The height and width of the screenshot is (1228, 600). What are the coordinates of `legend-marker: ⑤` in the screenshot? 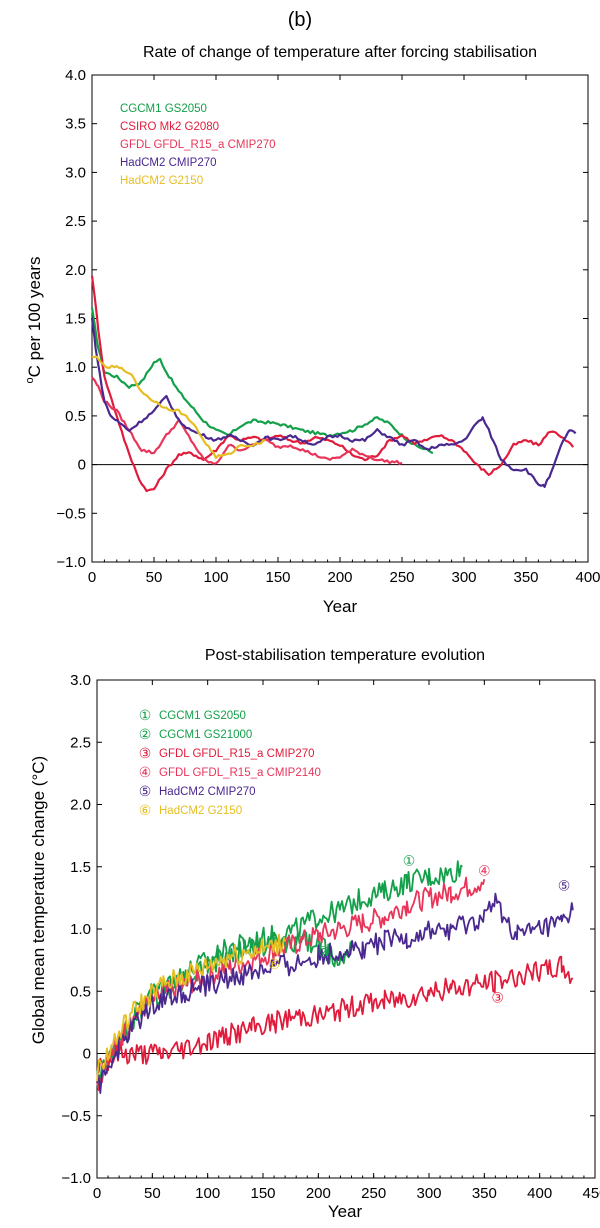 It's located at (145, 792).